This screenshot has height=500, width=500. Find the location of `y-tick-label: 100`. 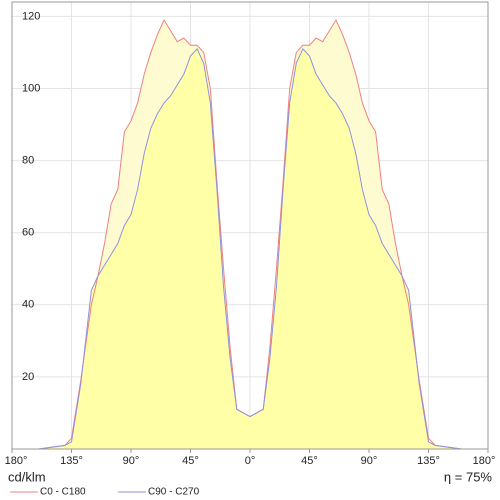

y-tick-label: 100 is located at coordinates (31, 88).